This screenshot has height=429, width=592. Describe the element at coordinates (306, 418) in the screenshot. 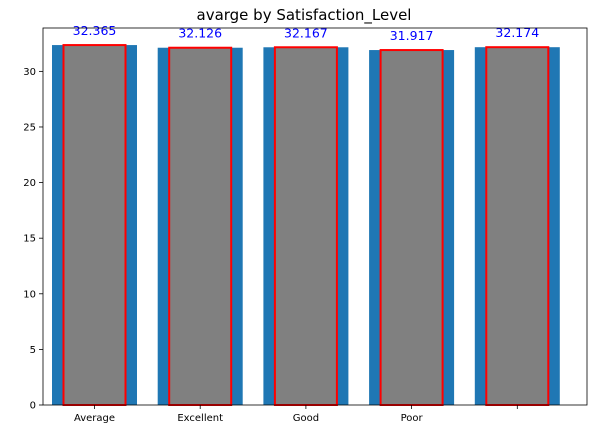

I see `x-tick-label: Good` at that location.